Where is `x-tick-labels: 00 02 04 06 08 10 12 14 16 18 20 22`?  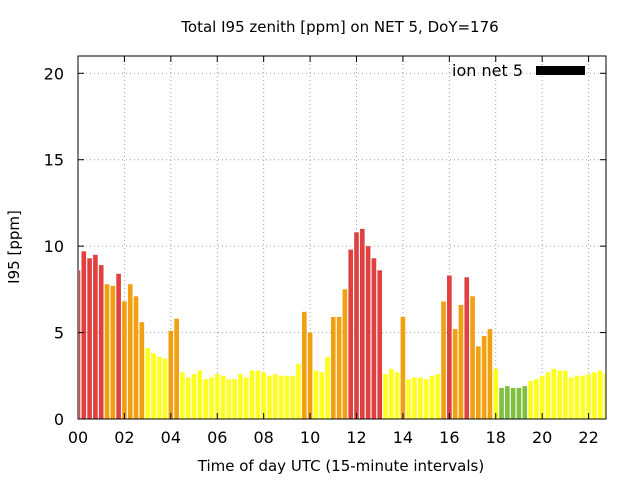
x-tick-labels: 00 02 04 06 08 10 12 14 16 18 20 22 is located at coordinates (333, 437).